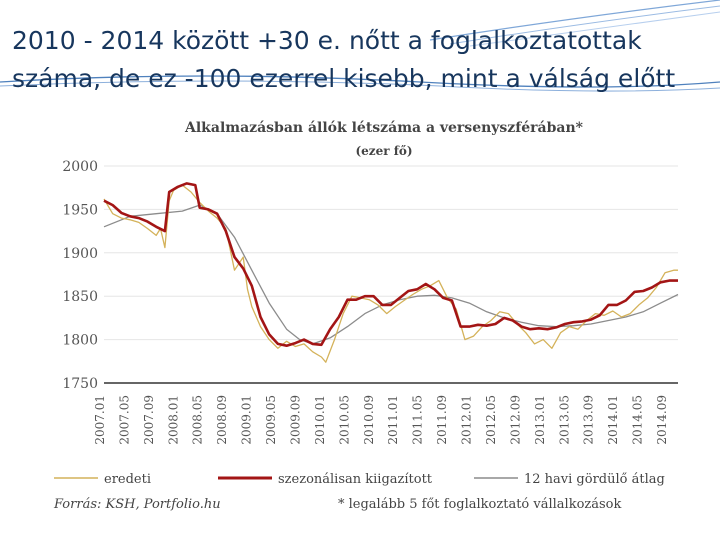  What do you see at coordinates (247, 420) in the screenshot?
I see `x-tick-label: 2009.01` at bounding box center [247, 420].